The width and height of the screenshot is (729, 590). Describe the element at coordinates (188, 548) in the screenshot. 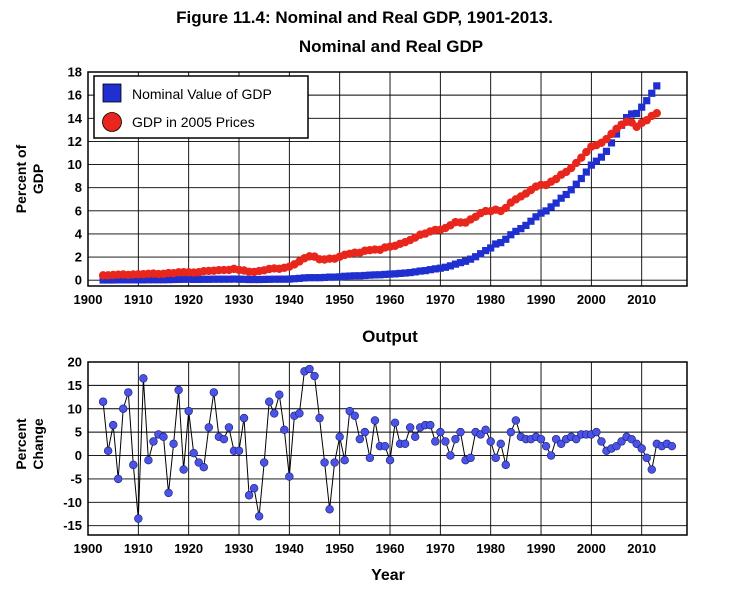

I see `x-tick-label: 1920` at that location.